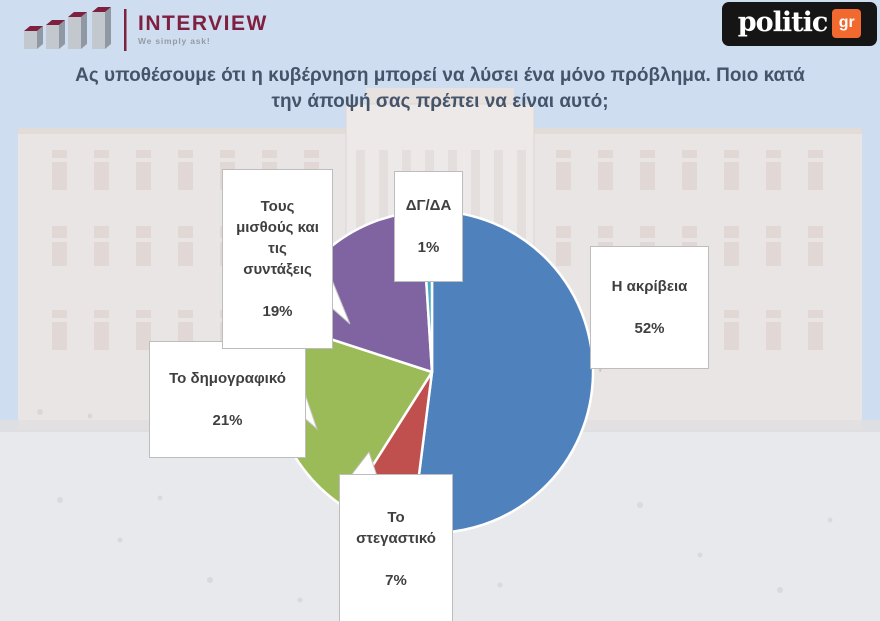  Describe the element at coordinates (174, 40) in the screenshot. I see `interview-tagline-text: We simply ask!` at that location.